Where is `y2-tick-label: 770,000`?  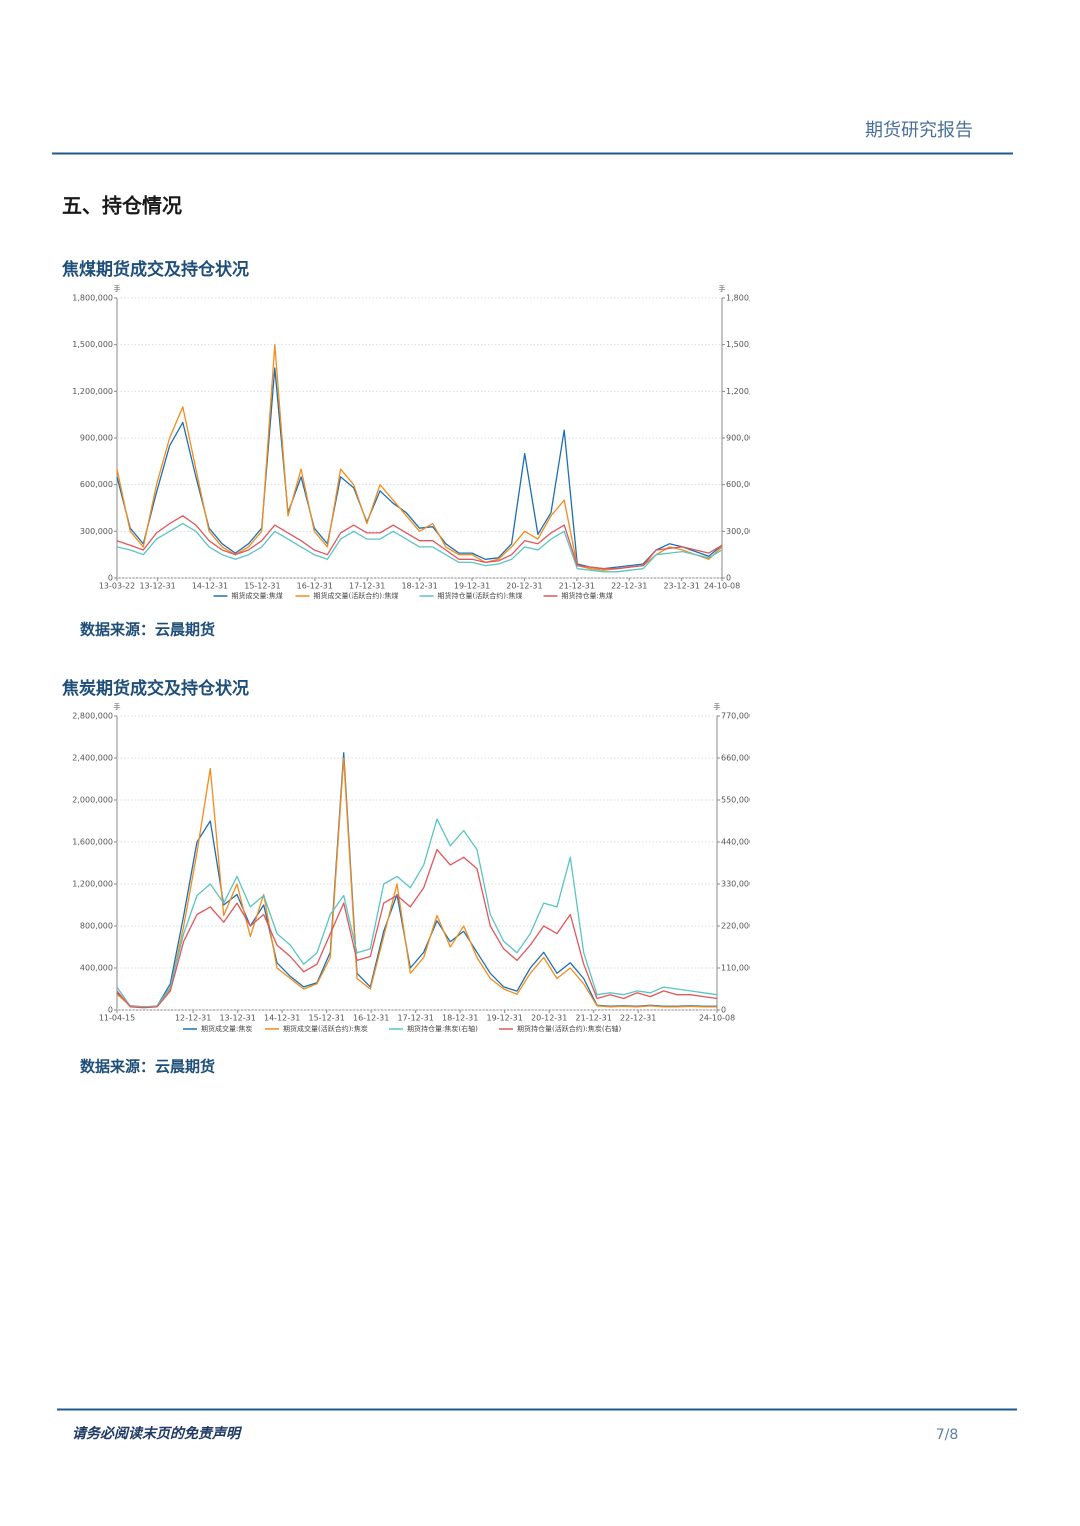 y2-tick-label: 770,000 is located at coordinates (737, 716).